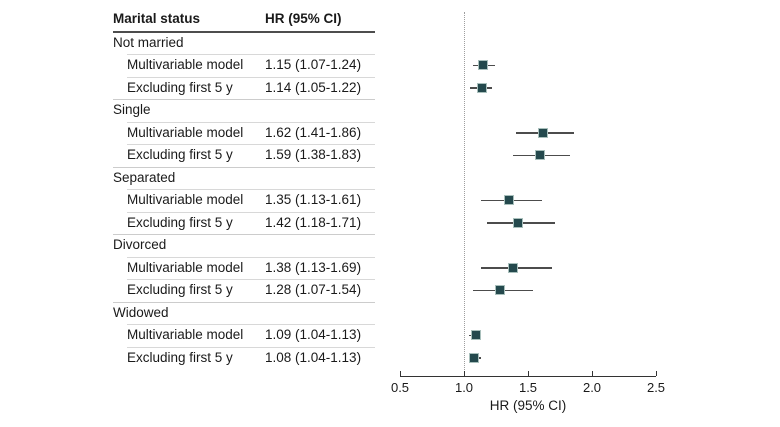 This screenshot has height=427, width=780. I want to click on hr-ci-value: 1.15 (1.07-1.24), so click(313, 64).